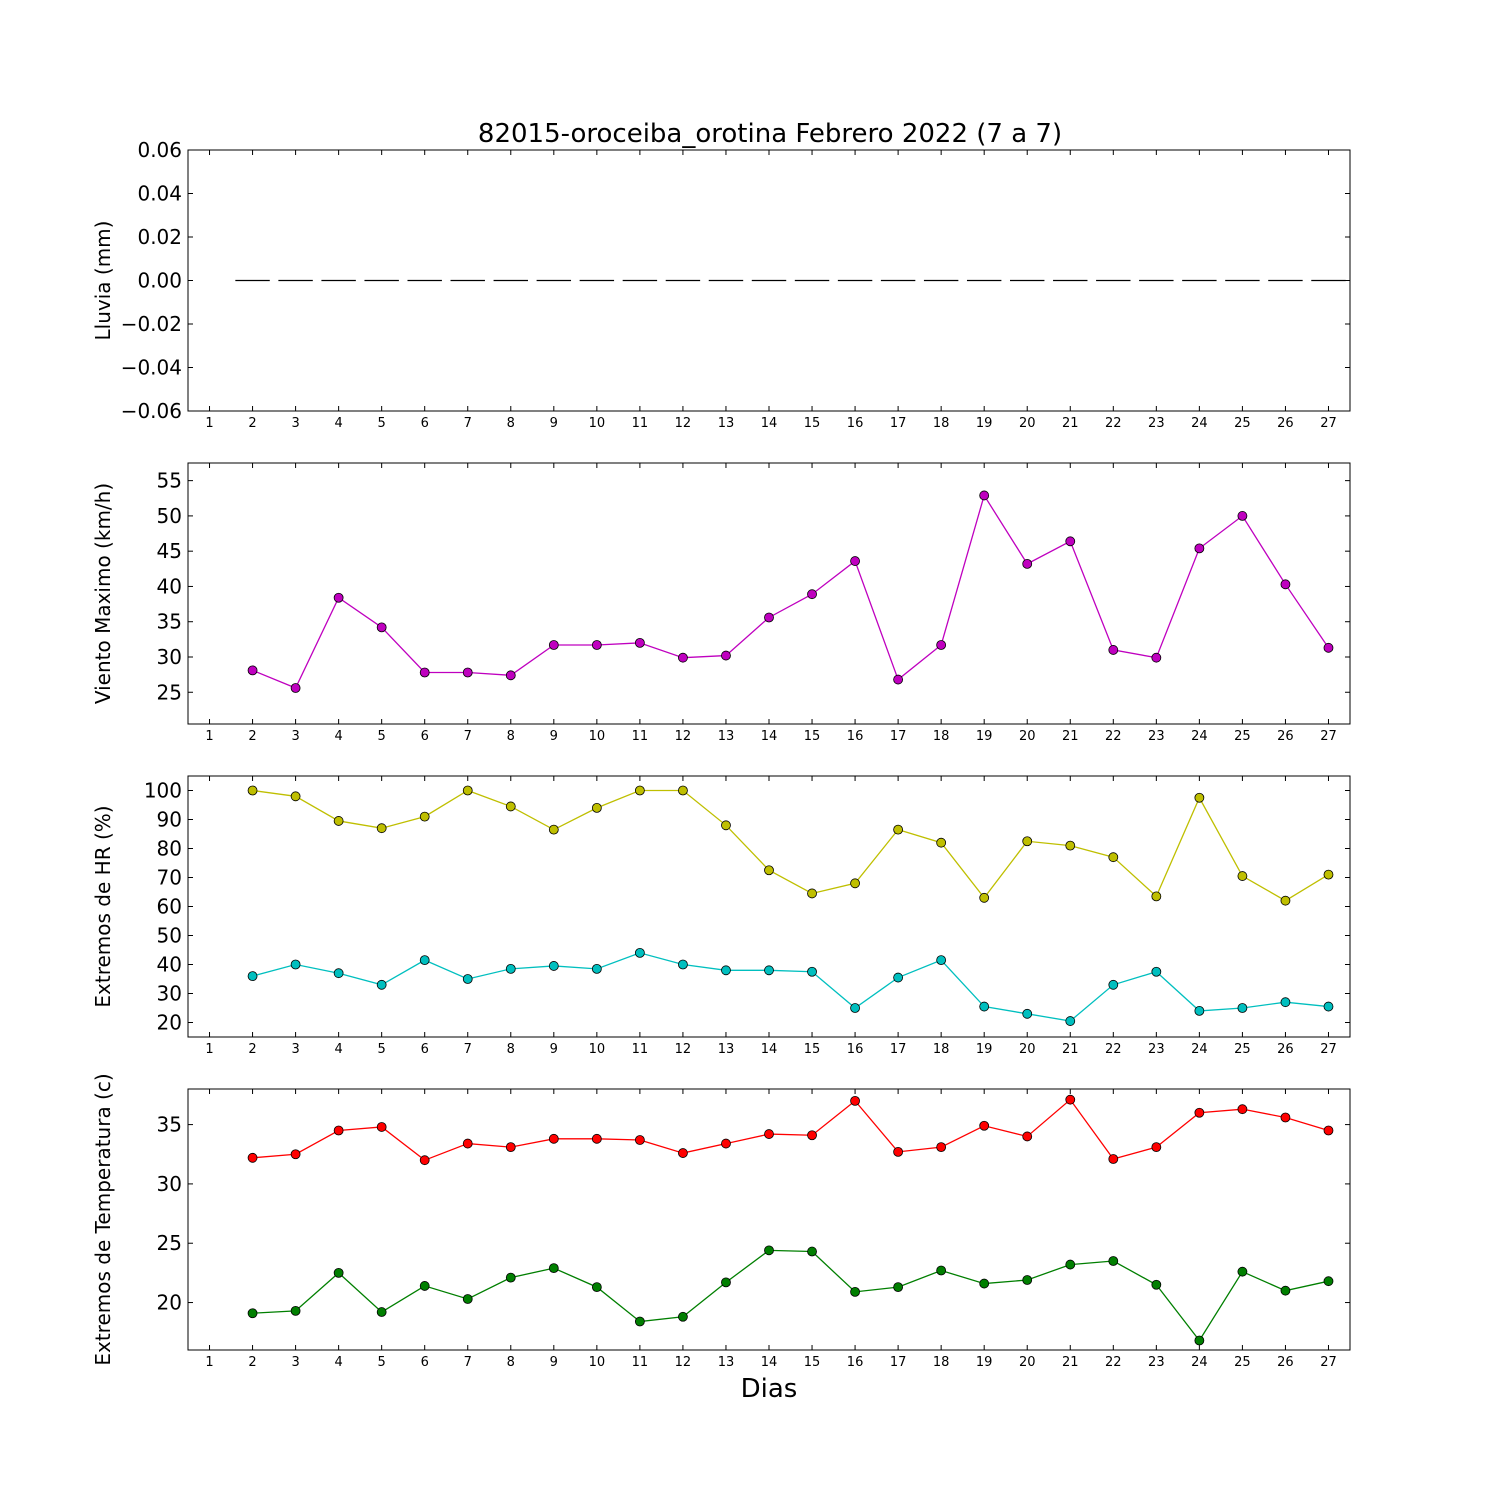 This screenshot has width=1500, height=1500. I want to click on x-tick-label: 6, so click(425, 1362).